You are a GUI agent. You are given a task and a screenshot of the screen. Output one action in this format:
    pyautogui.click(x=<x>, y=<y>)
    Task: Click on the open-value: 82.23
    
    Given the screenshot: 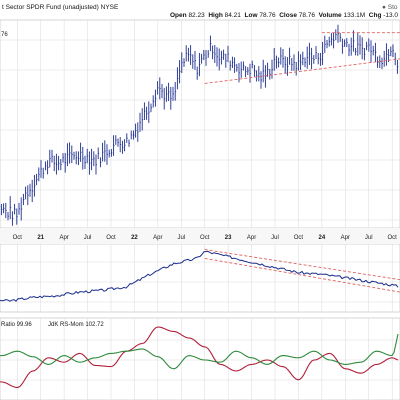 What is the action you would take?
    pyautogui.click(x=196, y=15)
    